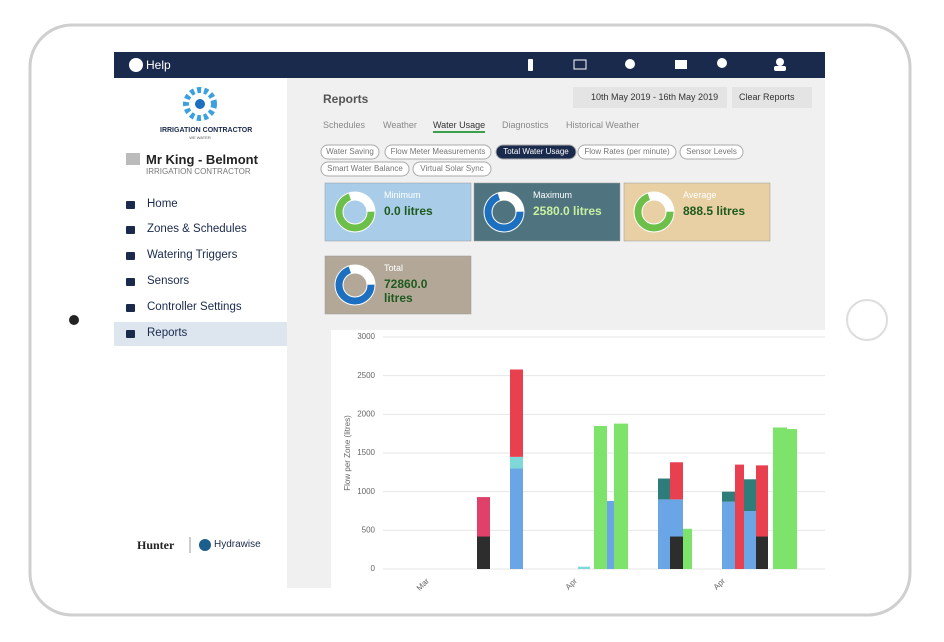  I want to click on card-label: Maximum, so click(553, 195).